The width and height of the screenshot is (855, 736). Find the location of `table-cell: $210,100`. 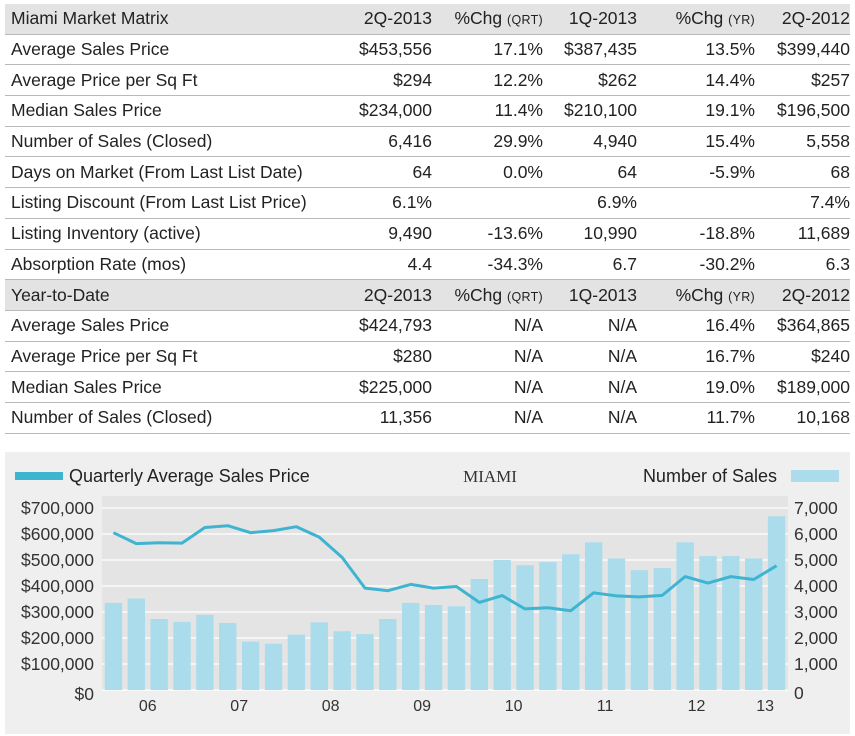

table-cell: $210,100 is located at coordinates (590, 111).